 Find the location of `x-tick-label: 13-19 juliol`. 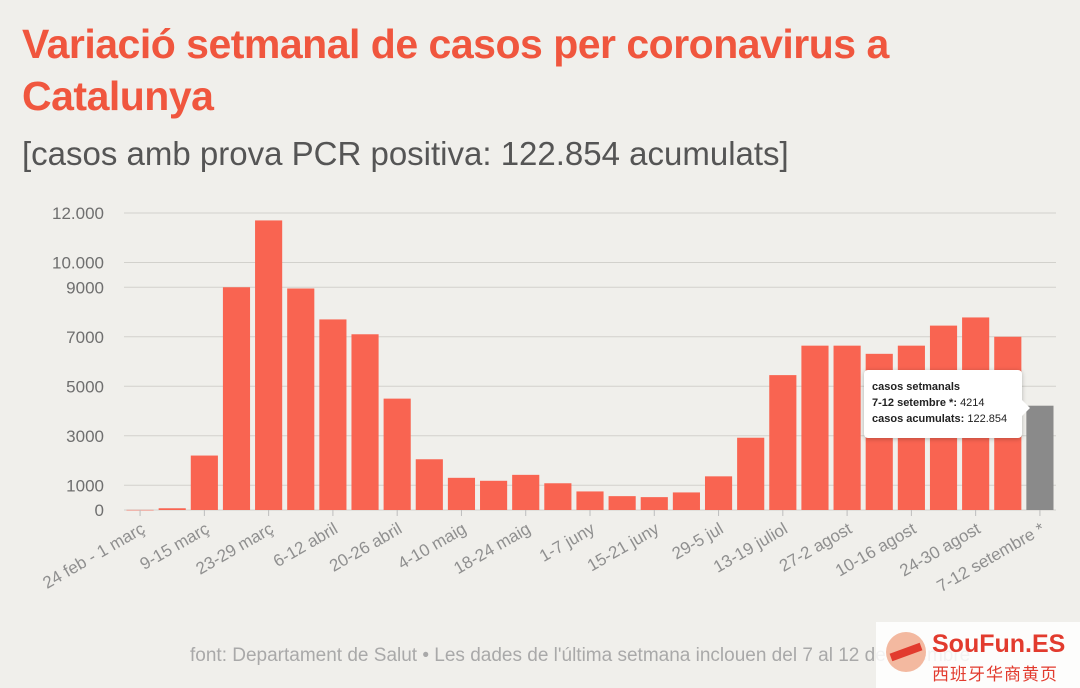

x-tick-label: 13-19 juliol is located at coordinates (750, 548).